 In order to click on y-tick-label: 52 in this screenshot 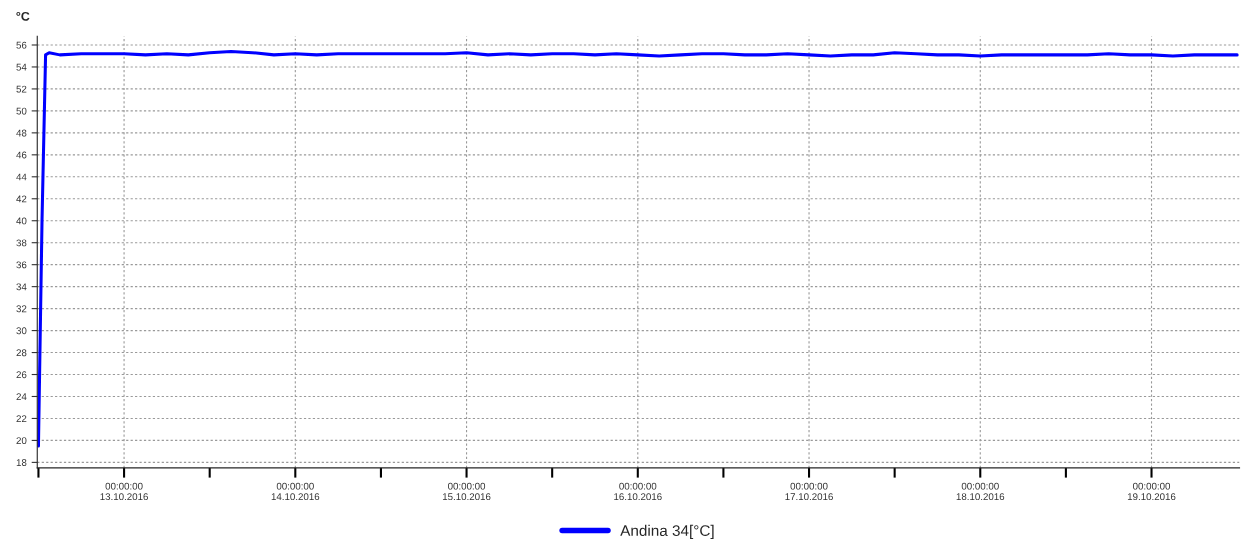, I will do `click(21, 89)`.